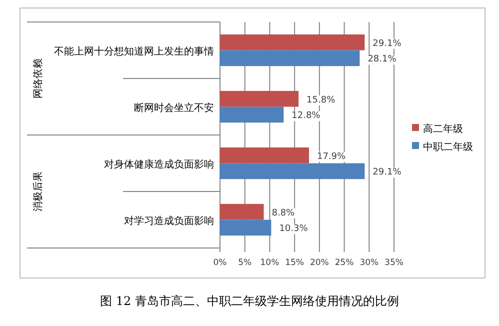 This screenshot has width=499, height=326. I want to click on x-tick-label: 35%, so click(394, 263).